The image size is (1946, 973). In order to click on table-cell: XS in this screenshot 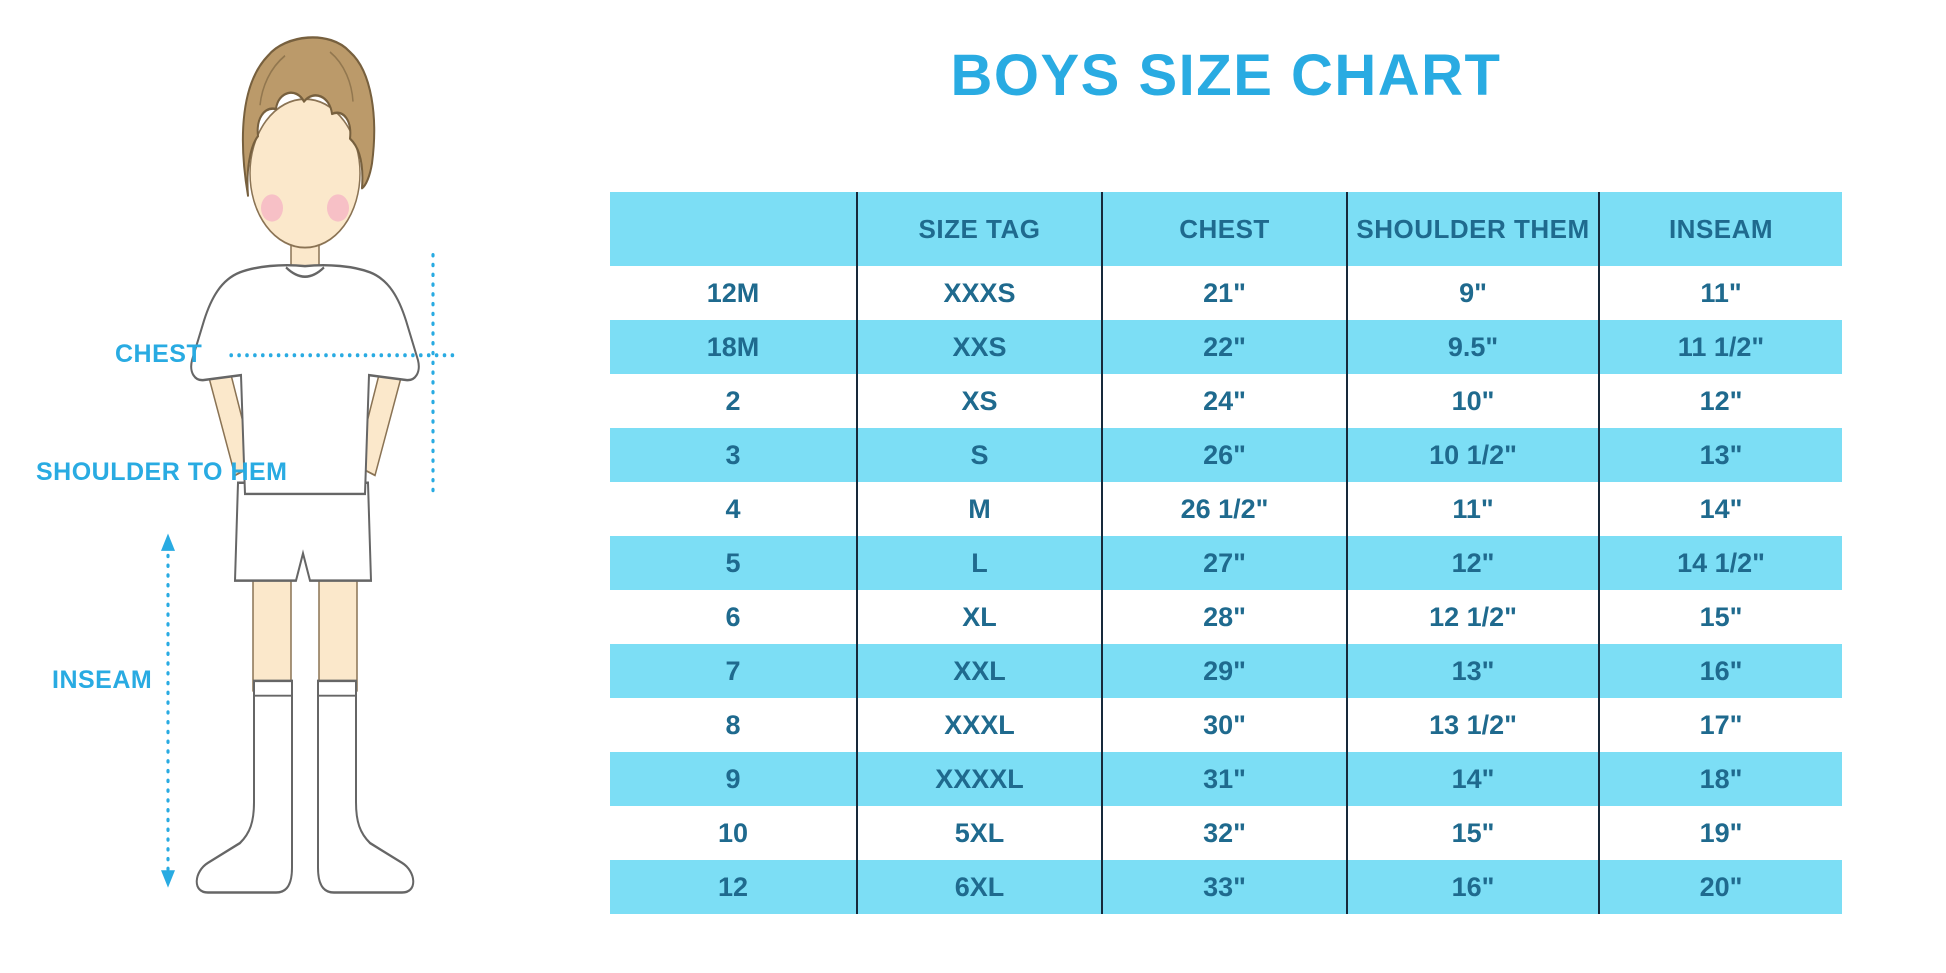, I will do `click(980, 401)`.